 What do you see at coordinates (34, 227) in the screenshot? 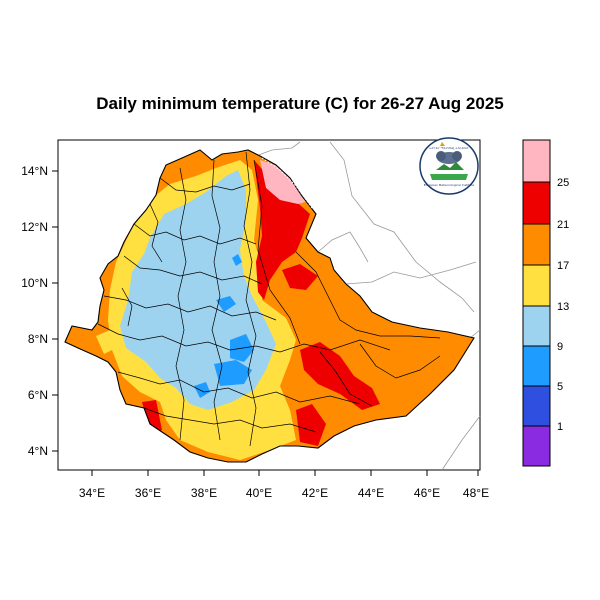
I see `lat-tick-label: 12°N` at bounding box center [34, 227].